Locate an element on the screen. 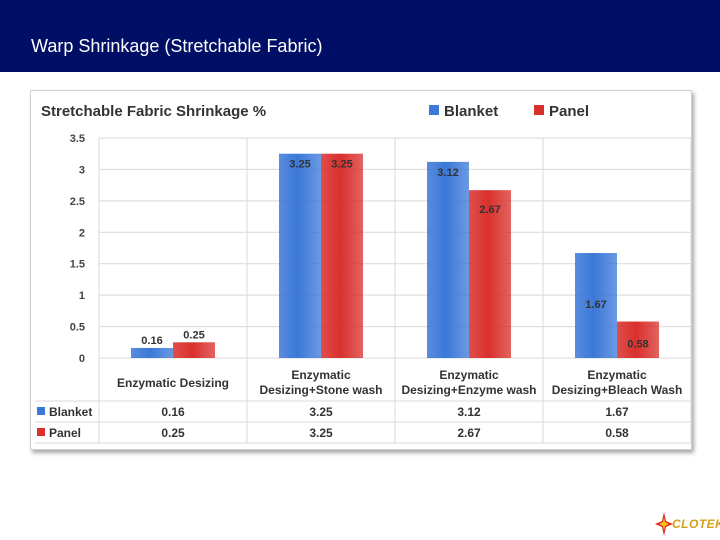 Image resolution: width=720 pixels, height=540 pixels. table-cell: 3.12 is located at coordinates (469, 412).